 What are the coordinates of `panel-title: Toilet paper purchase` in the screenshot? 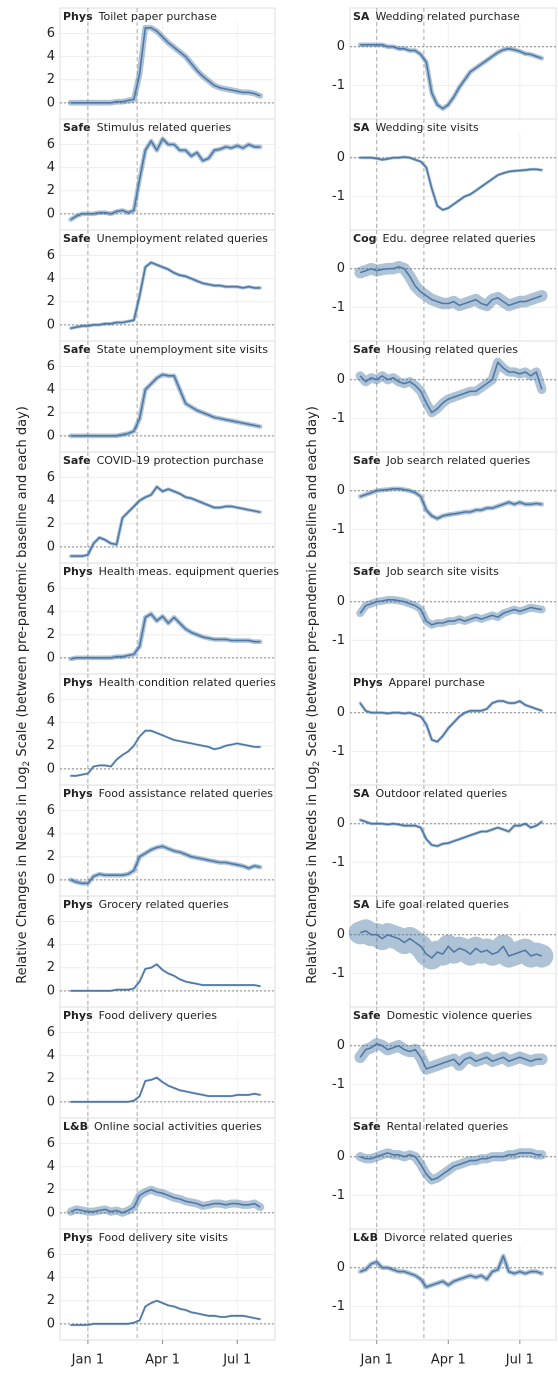 It's located at (157, 16).